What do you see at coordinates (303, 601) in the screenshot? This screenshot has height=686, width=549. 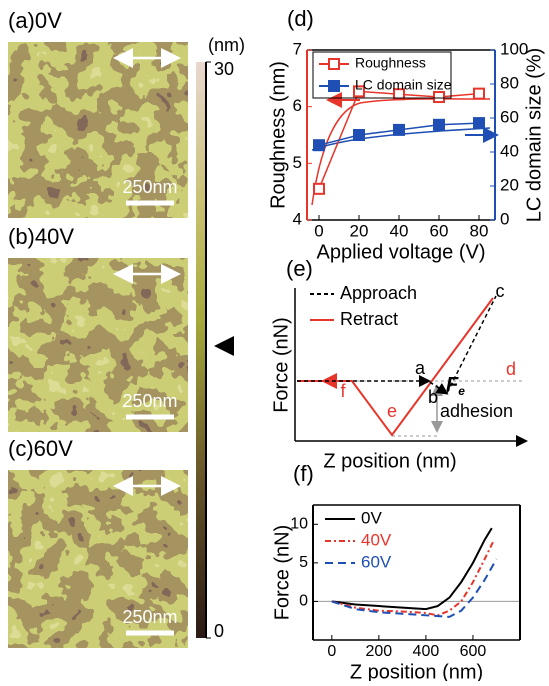 I see `y-tick-label: 0` at bounding box center [303, 601].